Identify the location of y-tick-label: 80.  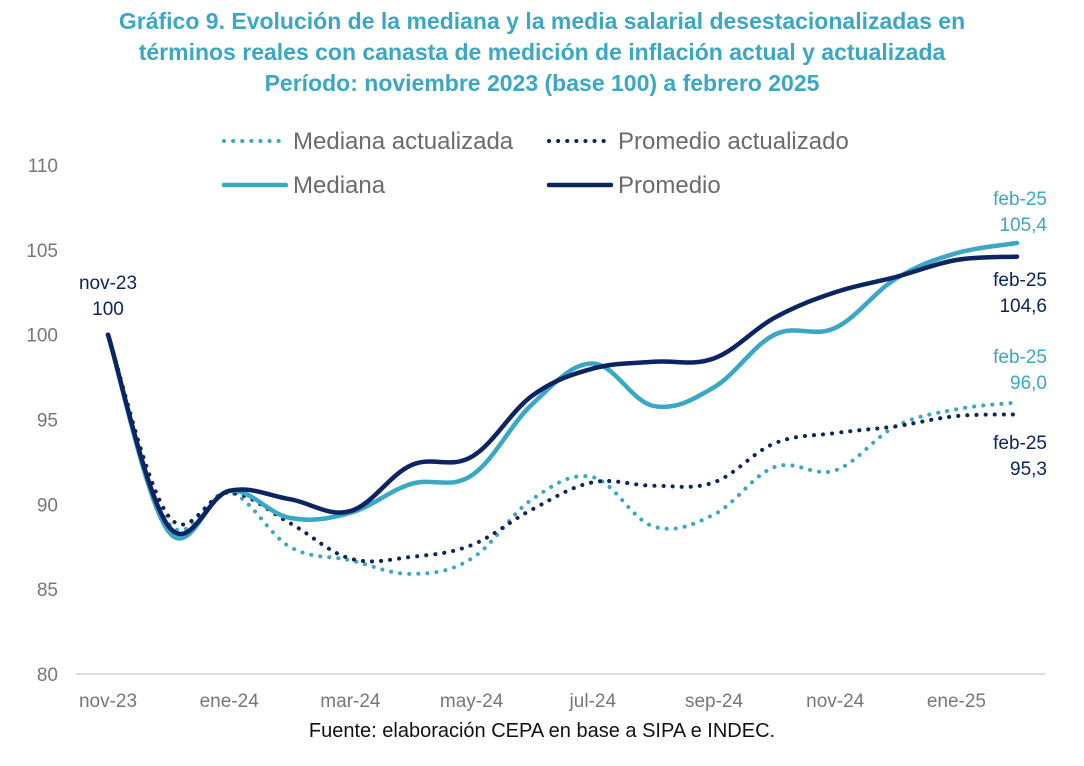
(47, 675).